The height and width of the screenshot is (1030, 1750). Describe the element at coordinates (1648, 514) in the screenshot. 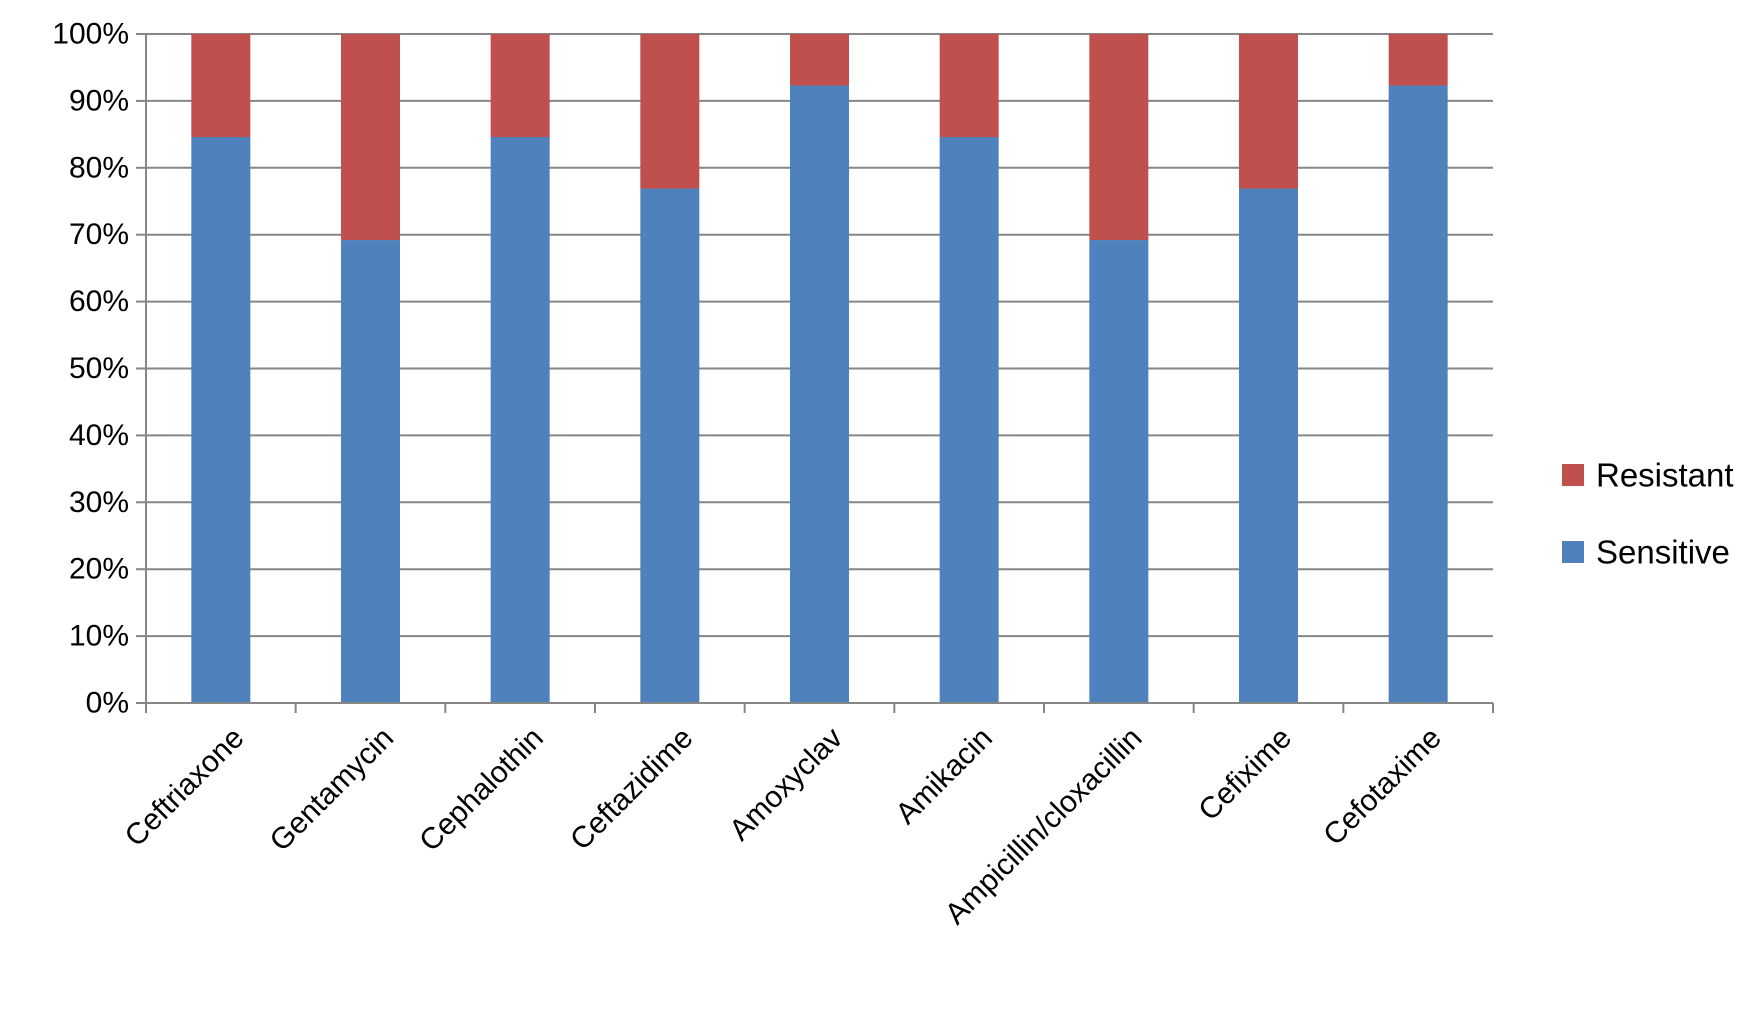

I see `legend: Resistant Sensitive` at that location.